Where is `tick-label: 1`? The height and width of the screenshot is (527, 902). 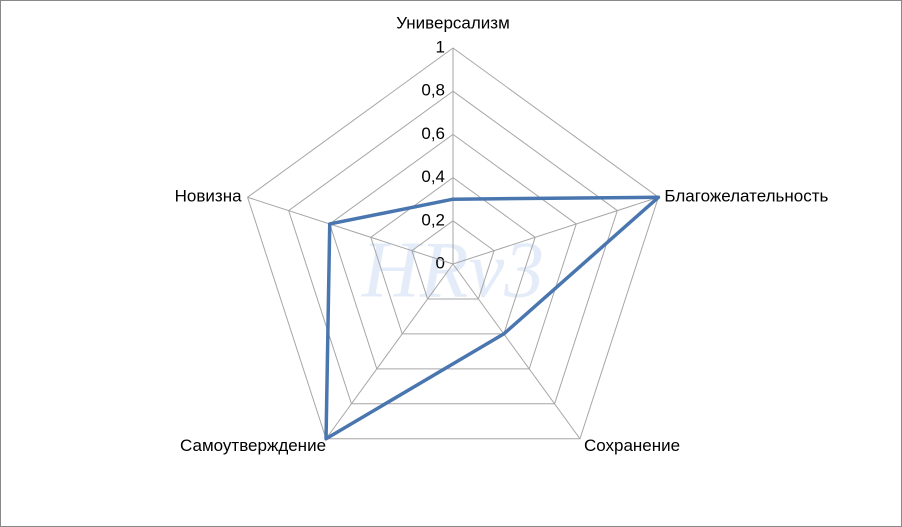 tick-label: 1 is located at coordinates (440, 46).